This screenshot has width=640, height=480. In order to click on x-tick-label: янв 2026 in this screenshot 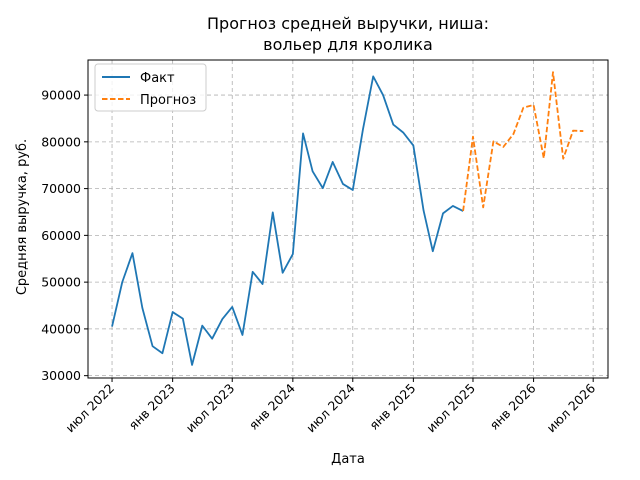, I will do `click(512, 406)`.